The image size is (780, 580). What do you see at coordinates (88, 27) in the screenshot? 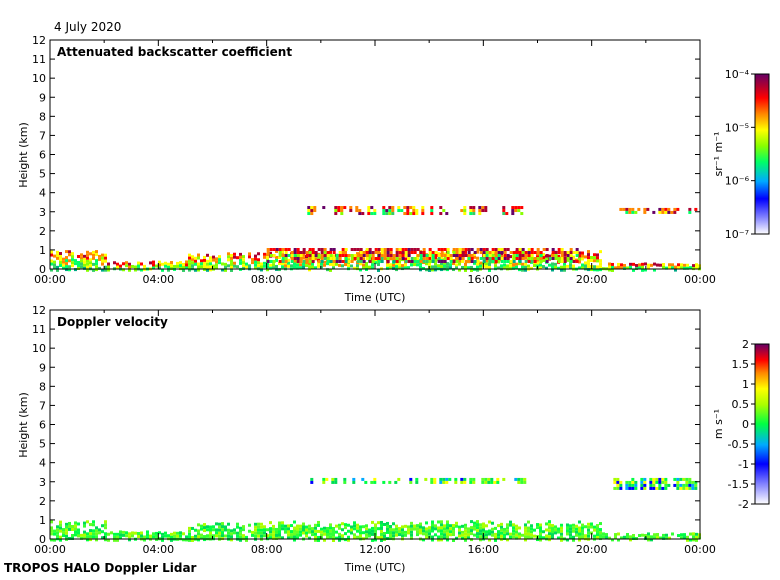
I see `date-label: 4 July 2020` at bounding box center [88, 27].